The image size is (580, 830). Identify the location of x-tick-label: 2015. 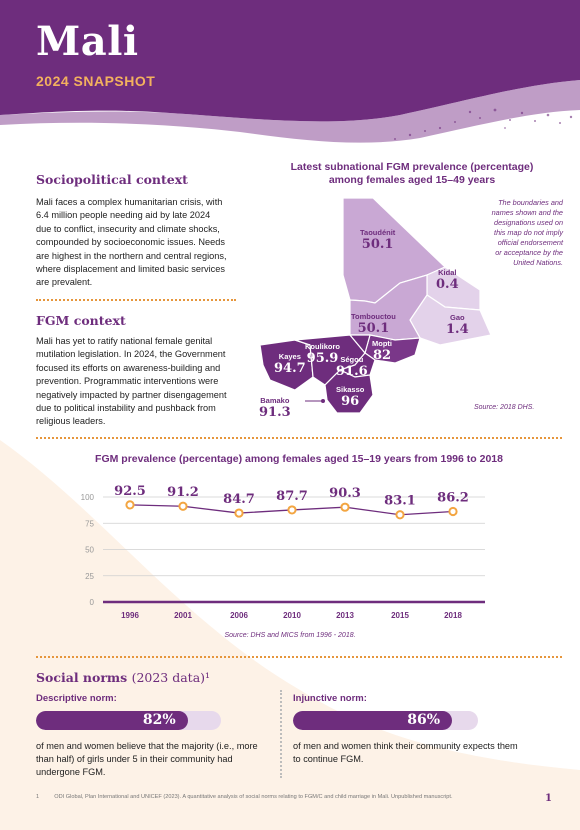
(400, 615).